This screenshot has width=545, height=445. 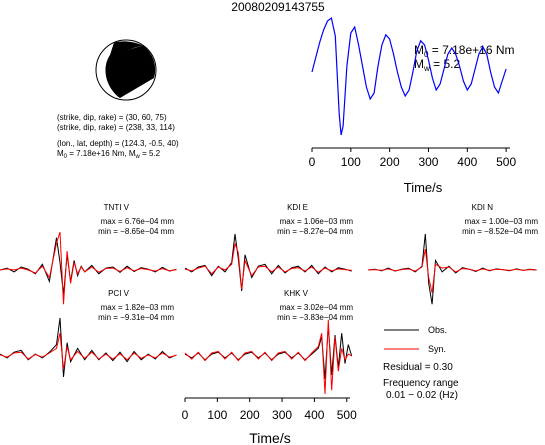 I want to click on waveform-tick-label: 0, so click(x=185, y=415).